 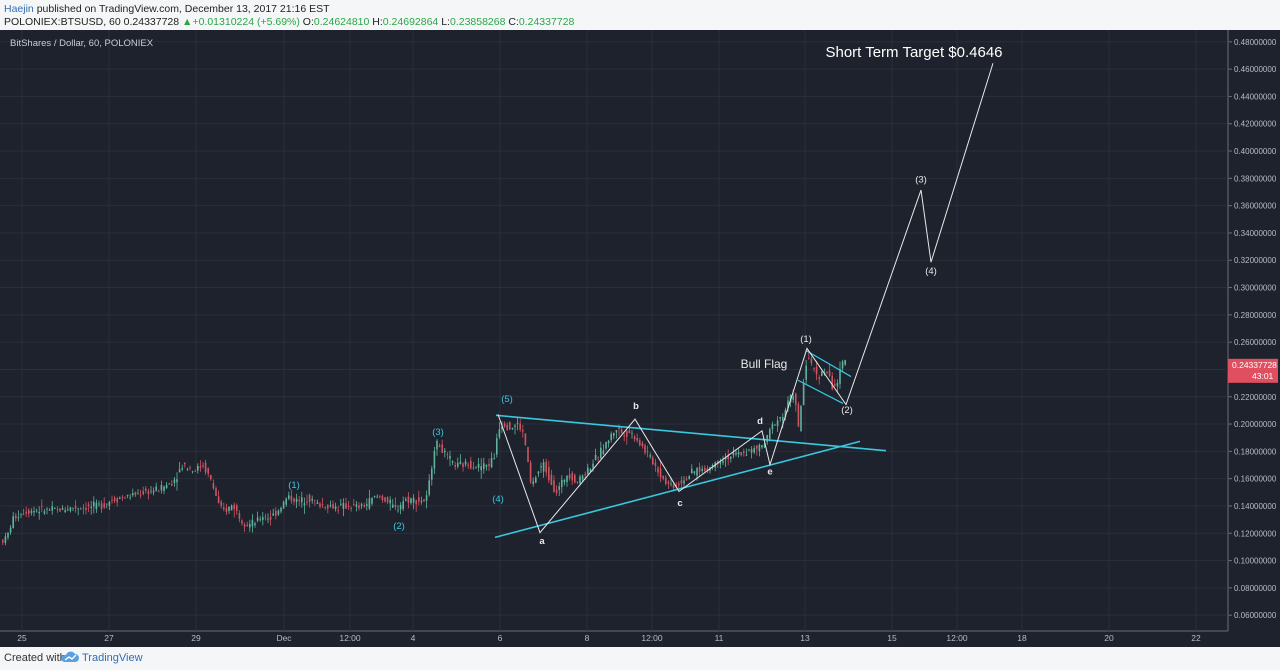 I want to click on wave-label: (4), so click(x=498, y=499).